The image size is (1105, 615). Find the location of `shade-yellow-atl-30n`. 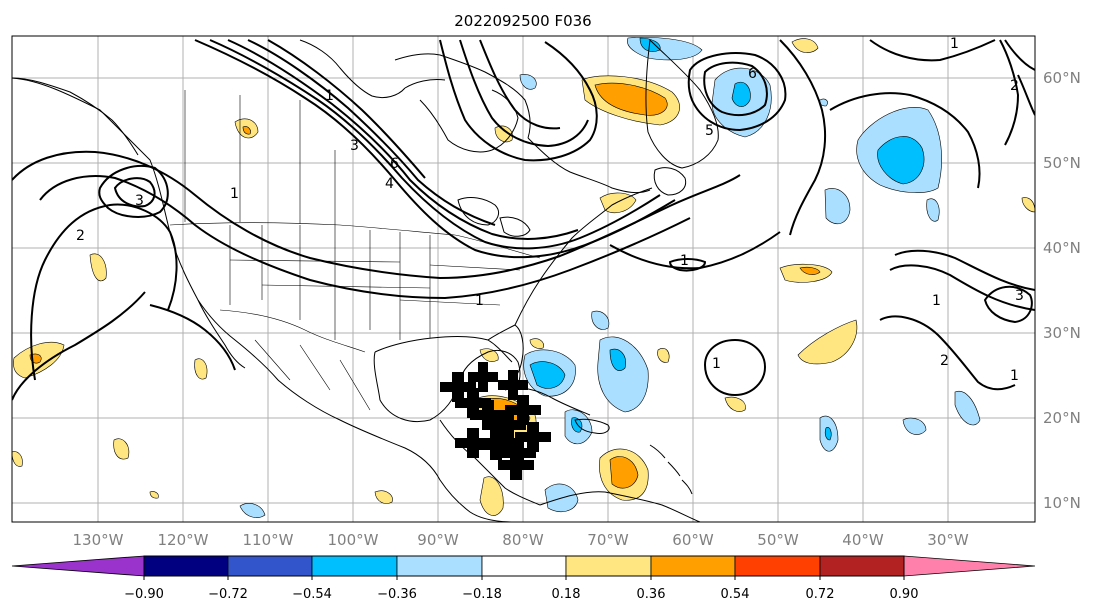

shade-yellow-atl-30n is located at coordinates (663, 355).